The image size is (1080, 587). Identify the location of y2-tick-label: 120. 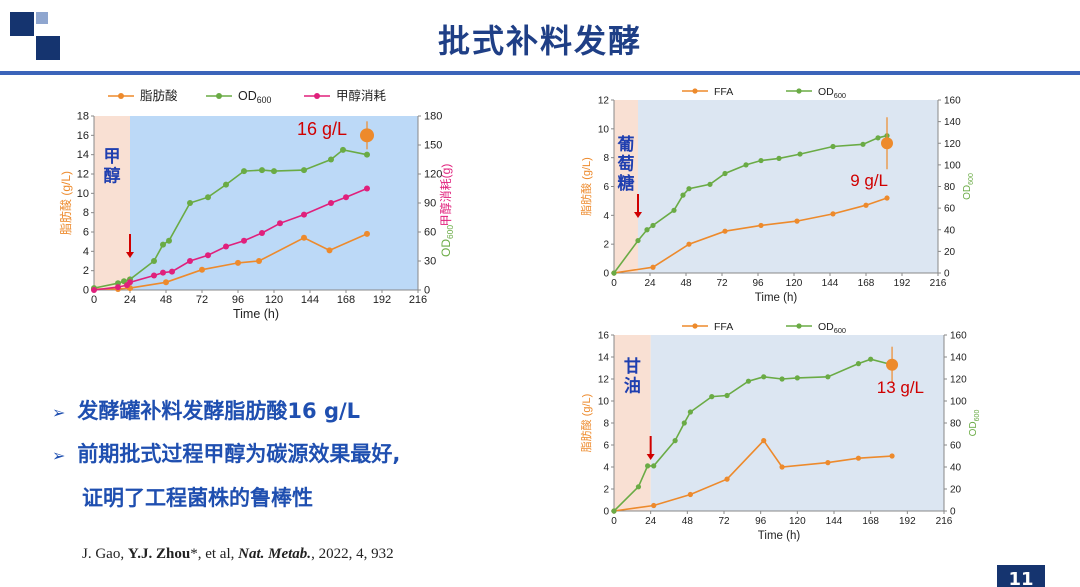
(952, 144).